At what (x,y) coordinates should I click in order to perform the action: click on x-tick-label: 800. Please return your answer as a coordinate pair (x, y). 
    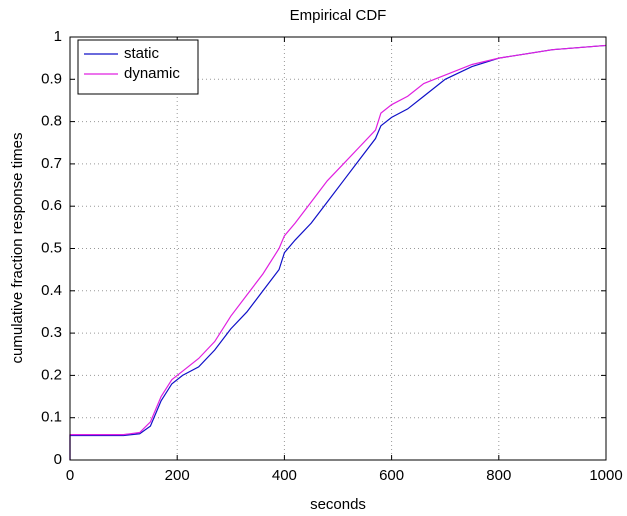
    Looking at the image, I should click on (498, 475).